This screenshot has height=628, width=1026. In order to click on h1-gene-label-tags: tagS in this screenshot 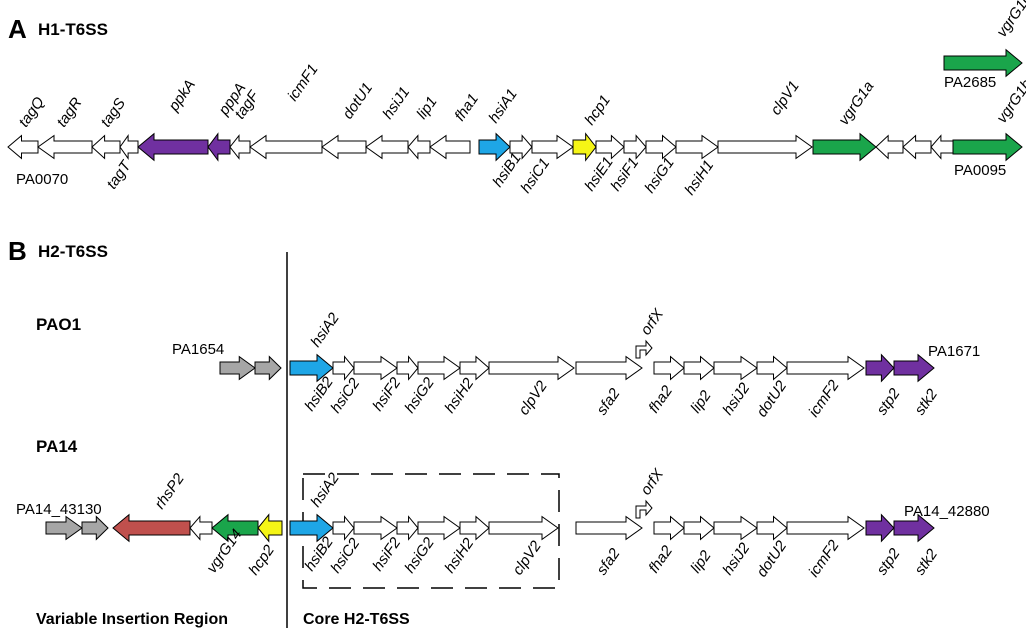, I will do `click(113, 112)`.